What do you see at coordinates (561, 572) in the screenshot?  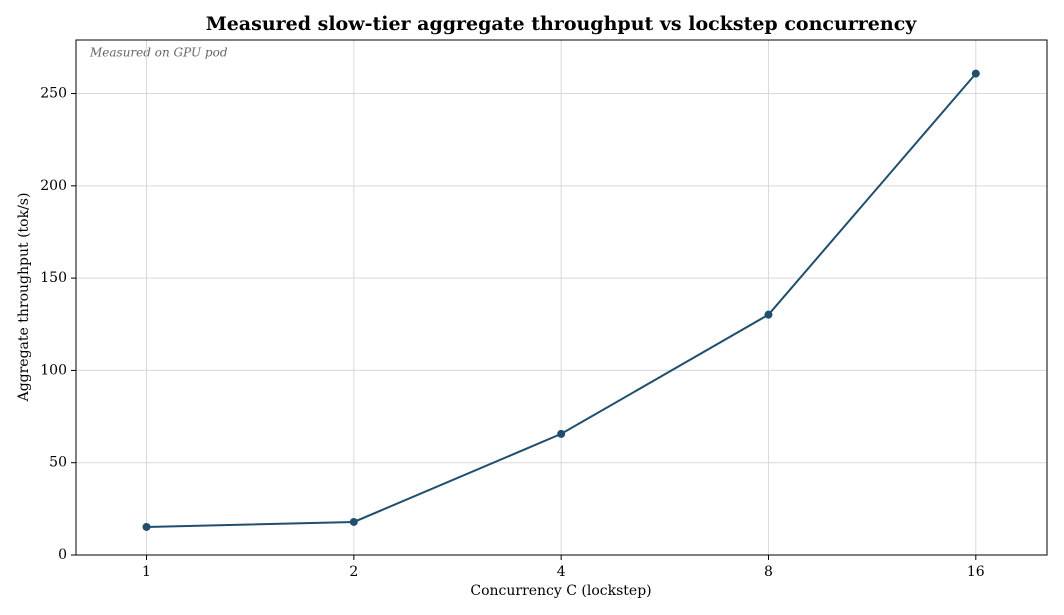 I see `x-tick-label: 4` at bounding box center [561, 572].